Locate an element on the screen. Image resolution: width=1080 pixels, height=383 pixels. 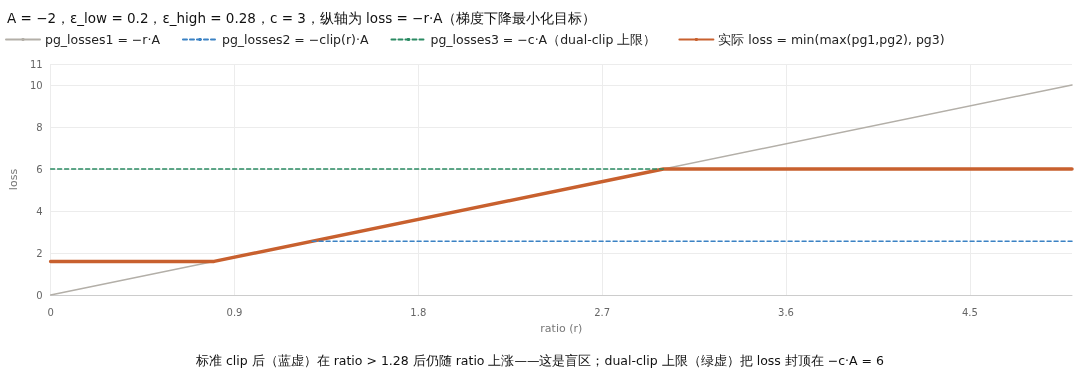
chart-title: A = −2，ε_low = 0.2，ε_high = 0.28，c = 3，纵轴为 loss = −r·A（梯度下降最小化目标） is located at coordinates (302, 18).